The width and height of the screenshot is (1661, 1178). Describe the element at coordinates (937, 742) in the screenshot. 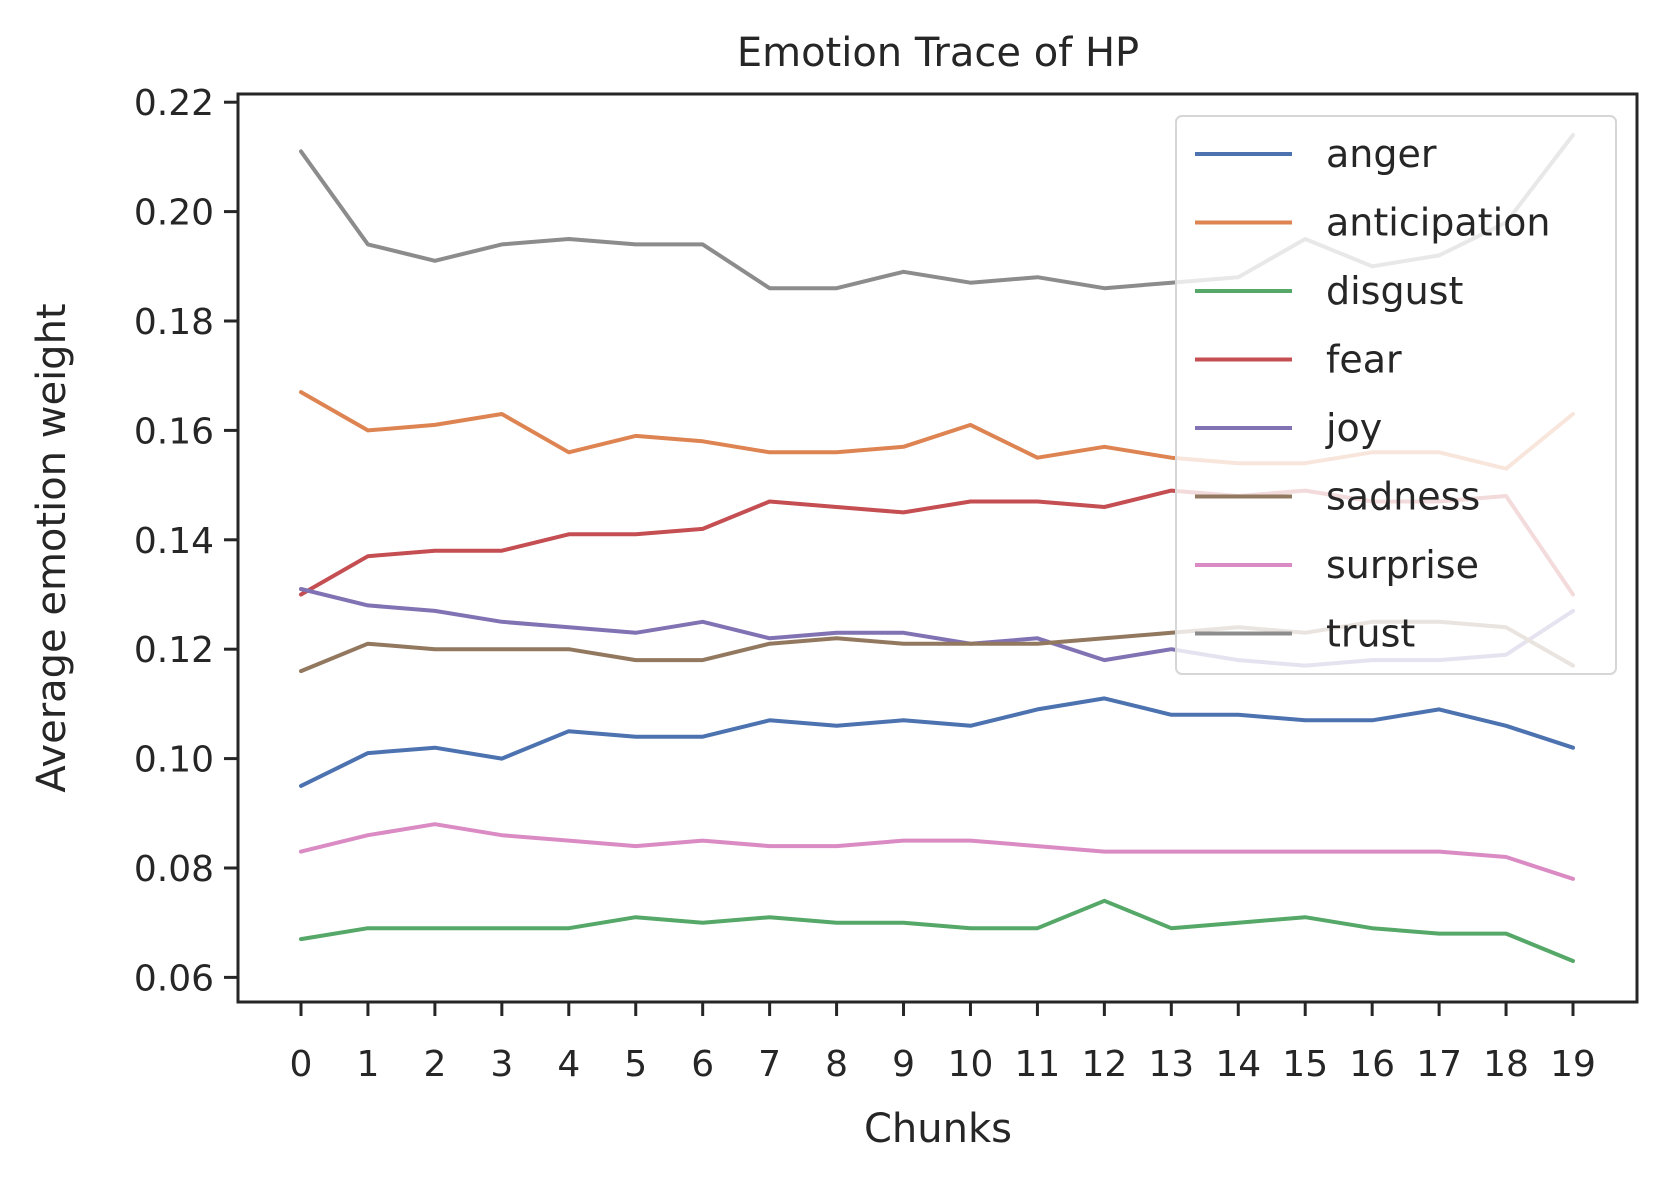

I see `series-line-anger` at that location.